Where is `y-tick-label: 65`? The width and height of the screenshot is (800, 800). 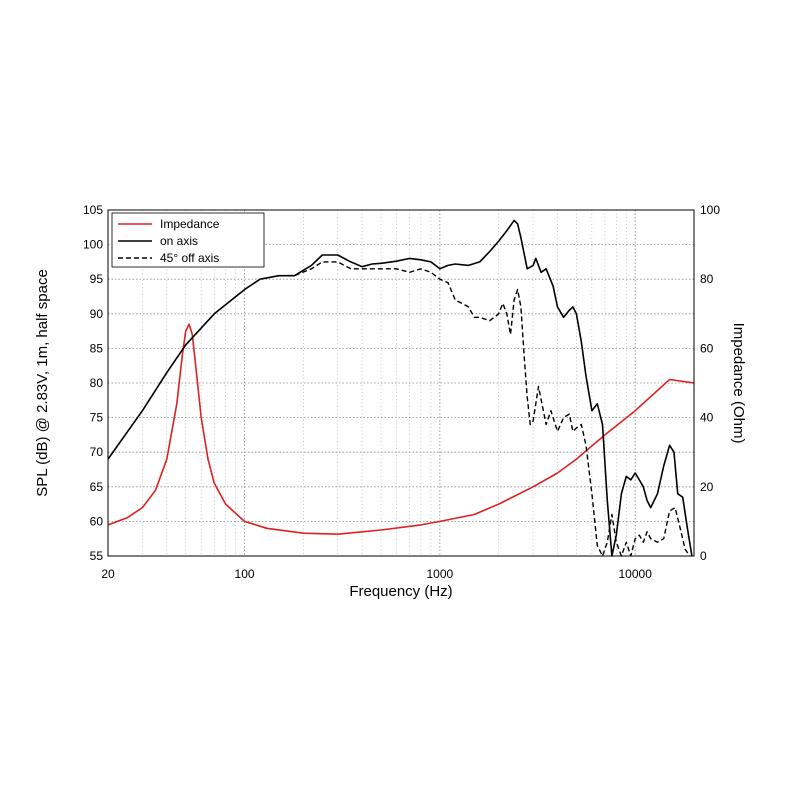 y-tick-label: 65 is located at coordinates (97, 487).